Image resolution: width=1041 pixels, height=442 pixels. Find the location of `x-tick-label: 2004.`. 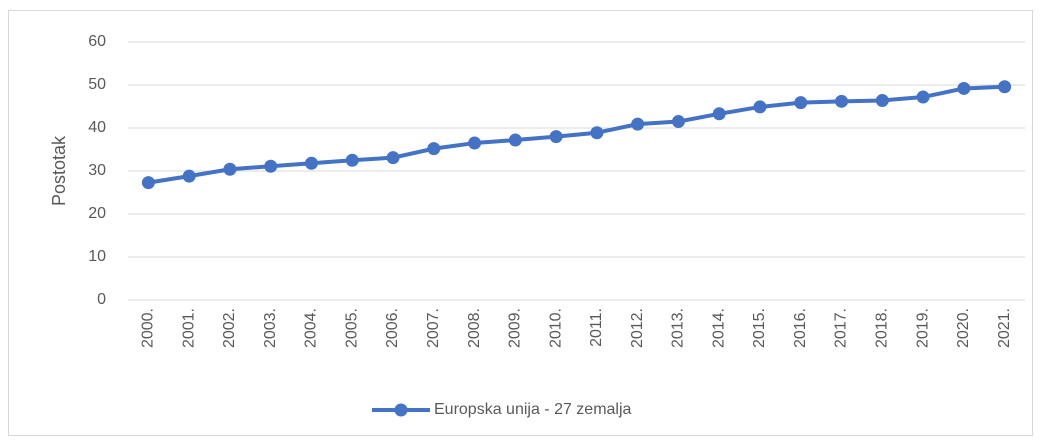

x-tick-label: 2004. is located at coordinates (311, 328).